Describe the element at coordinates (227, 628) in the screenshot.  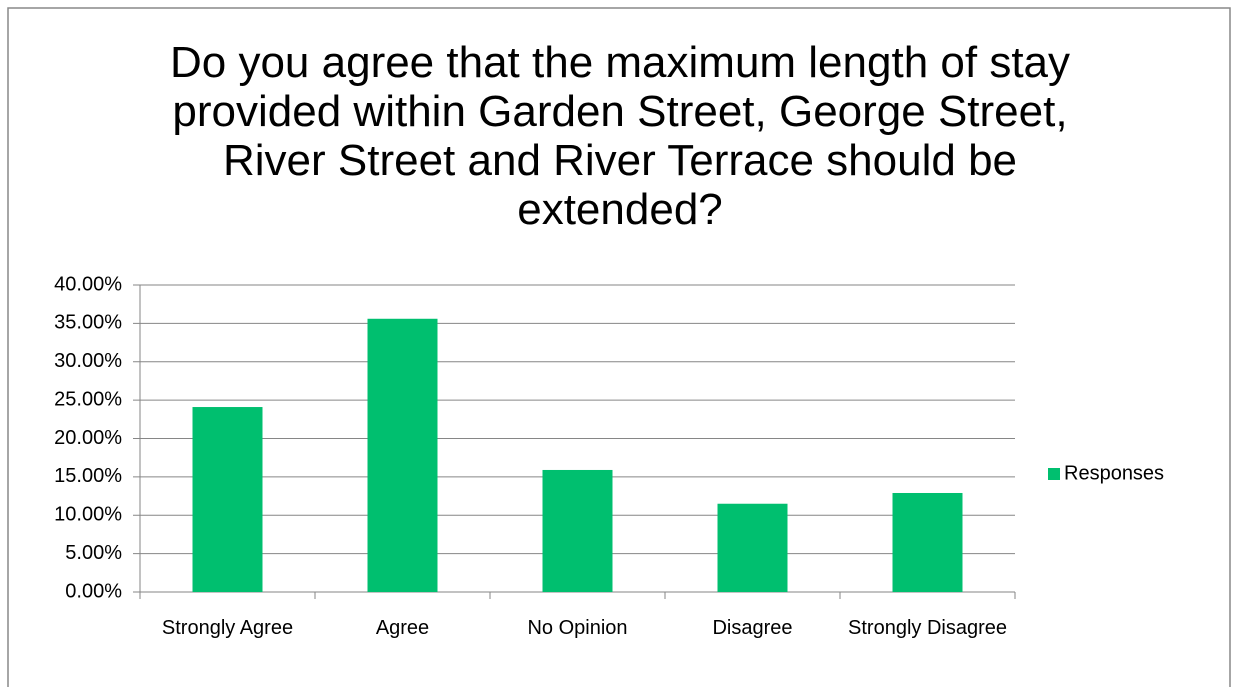
I see `x-tick-label: Strongly Agree` at that location.